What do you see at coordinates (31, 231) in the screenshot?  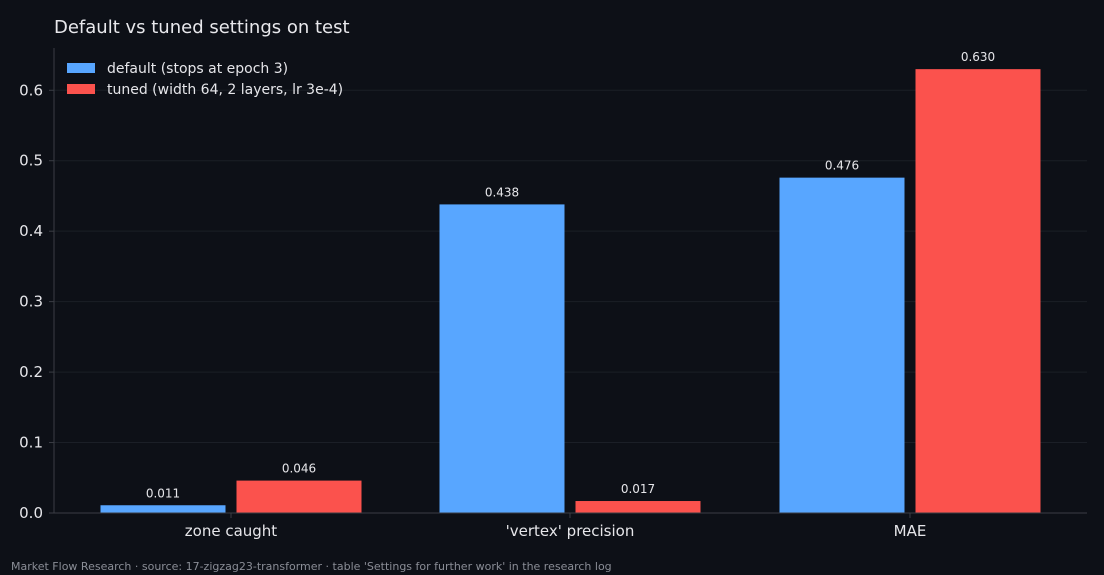 I see `y-tick-label: 0.4` at bounding box center [31, 231].